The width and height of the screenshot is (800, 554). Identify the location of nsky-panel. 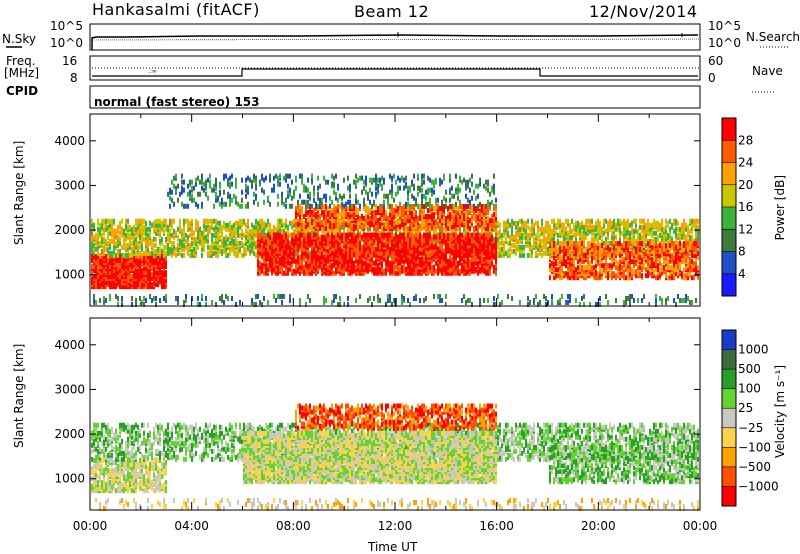
(398, 37).